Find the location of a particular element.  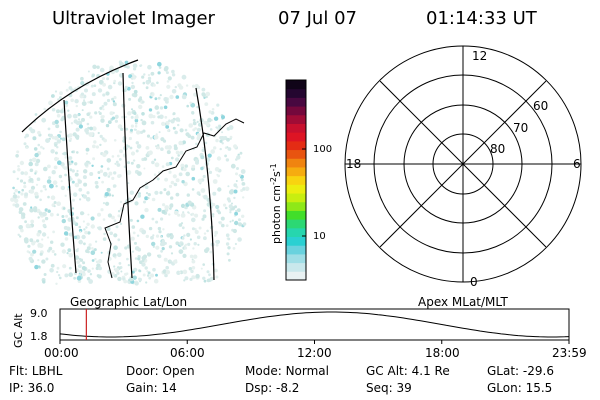

latitude-line is located at coordinates (80, 96).